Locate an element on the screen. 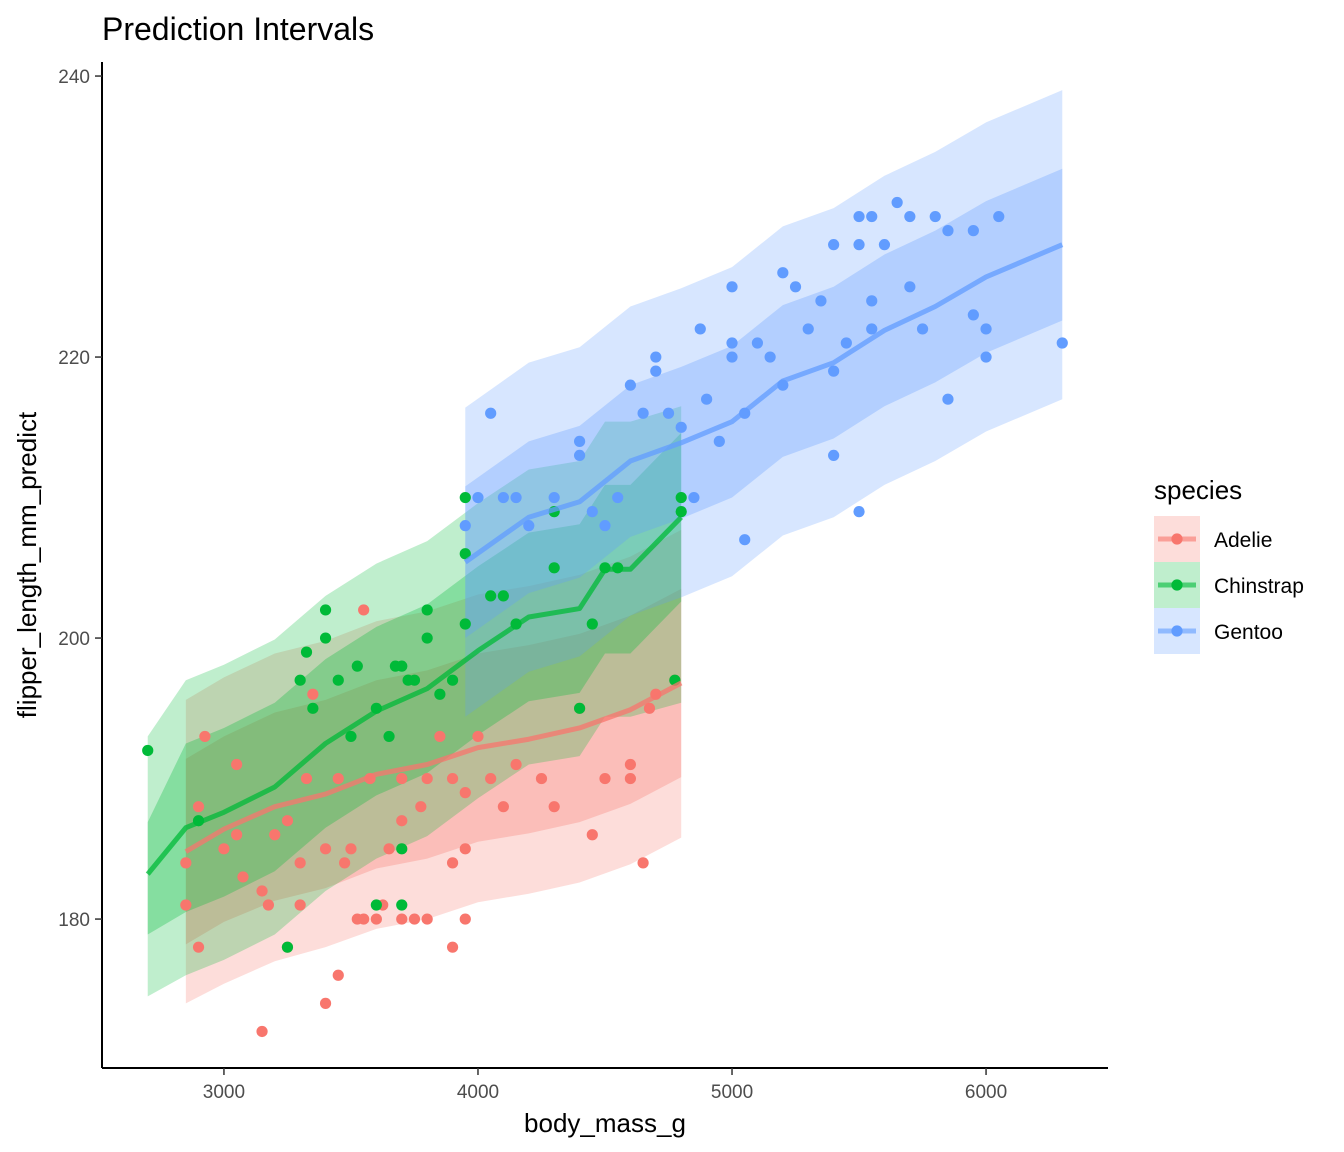 The height and width of the screenshot is (1152, 1344). legend: species Adelie Chinstrap Gentoo is located at coordinates (1229, 564).